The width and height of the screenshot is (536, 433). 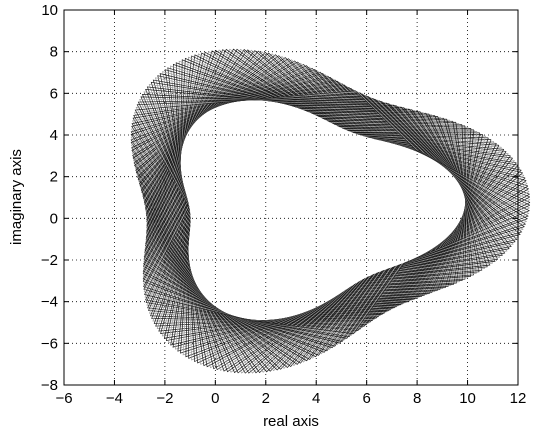 I want to click on y-tick-label: −4, so click(x=49, y=302).